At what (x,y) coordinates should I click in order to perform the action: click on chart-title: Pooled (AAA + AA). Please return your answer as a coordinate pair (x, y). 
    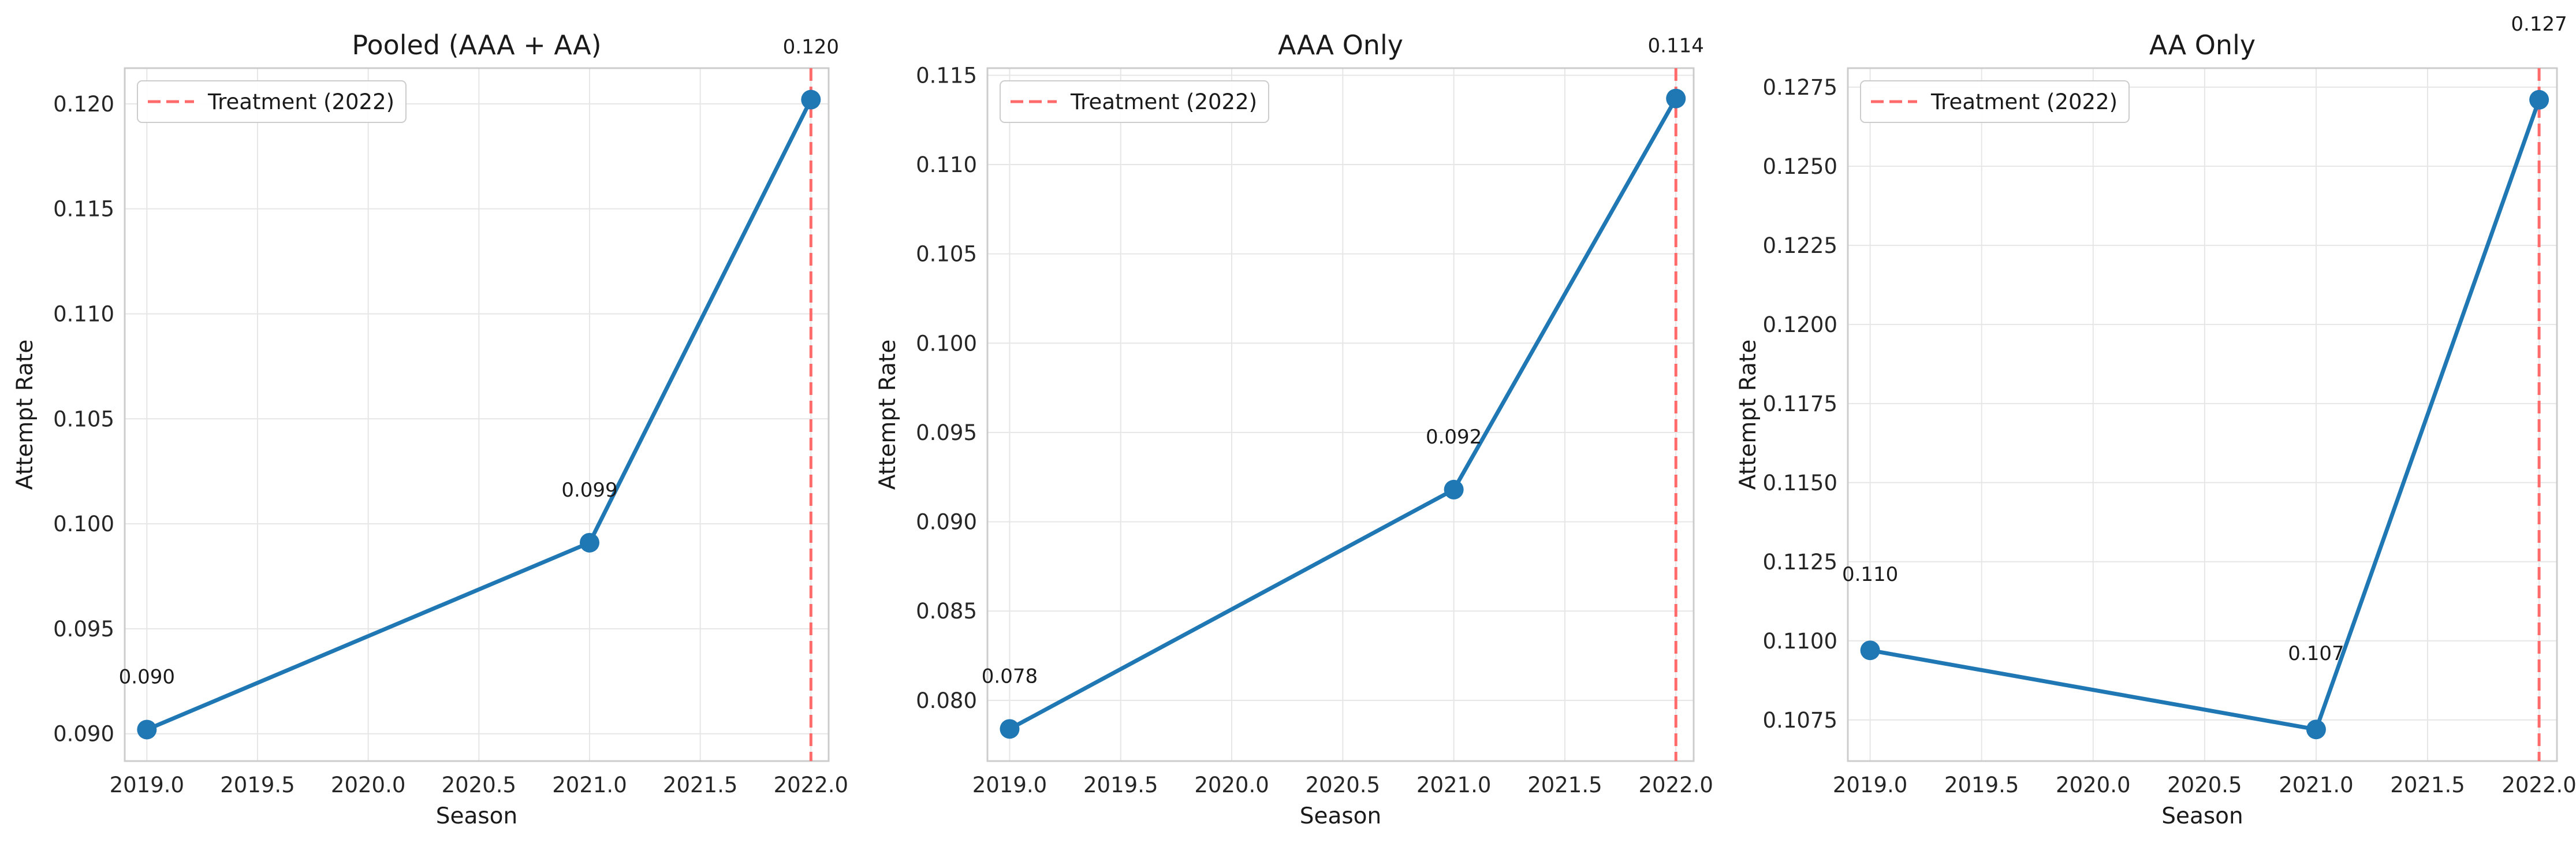
    Looking at the image, I should click on (476, 45).